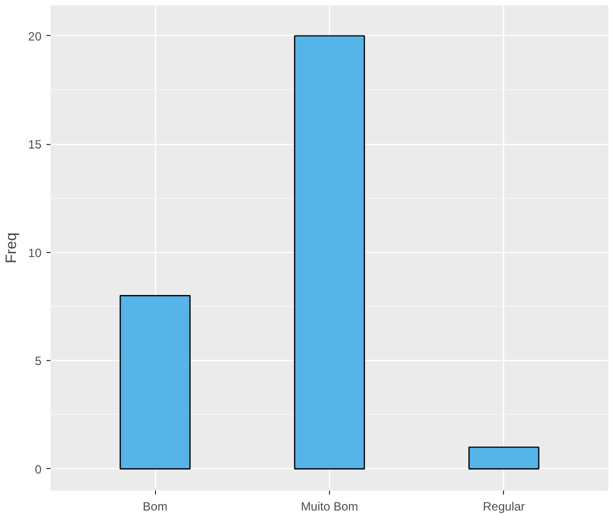 This screenshot has height=516, width=613. Describe the element at coordinates (35, 253) in the screenshot. I see `y-tick-label: 10` at that location.